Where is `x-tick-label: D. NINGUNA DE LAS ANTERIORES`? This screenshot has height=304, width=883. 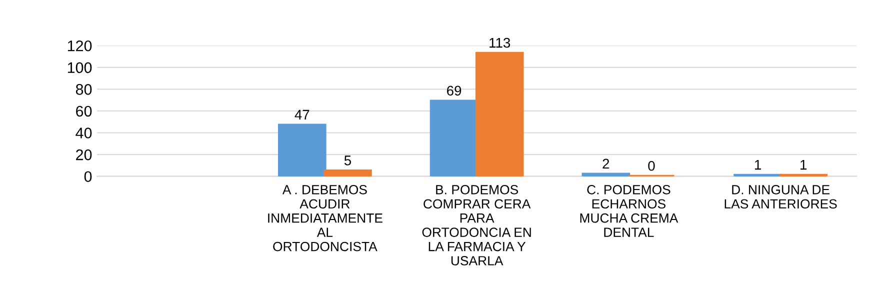
x-tick-label: D. NINGUNA DE LAS ANTERIORES is located at coordinates (780, 197).